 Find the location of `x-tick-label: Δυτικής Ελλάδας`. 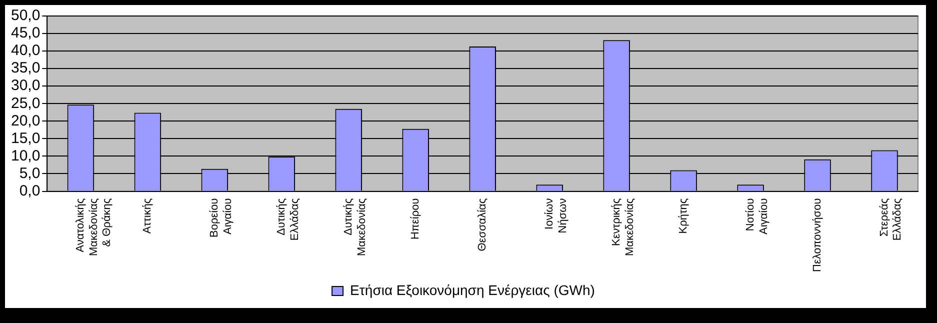

x-tick-label: Δυτικής Ελλάδας is located at coordinates (288, 219).